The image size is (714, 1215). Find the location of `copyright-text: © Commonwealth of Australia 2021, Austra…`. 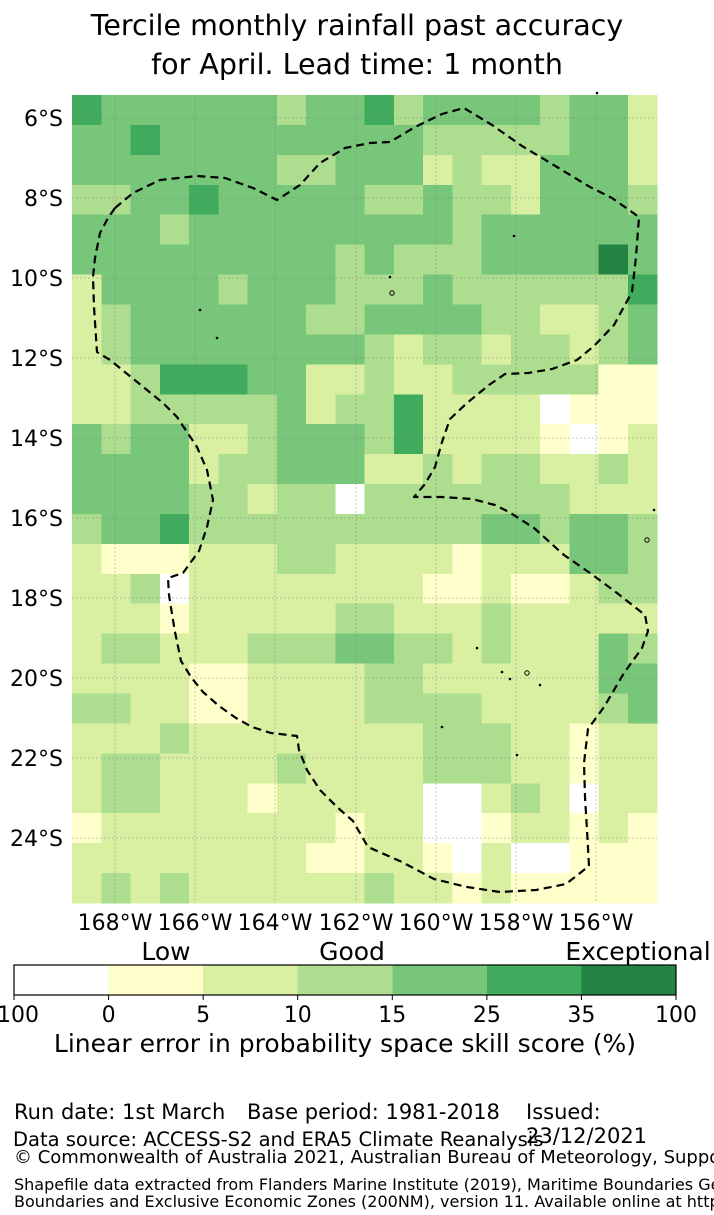

copyright-text: © Commonwealth of Australia 2021, Austra… is located at coordinates (364, 1157).